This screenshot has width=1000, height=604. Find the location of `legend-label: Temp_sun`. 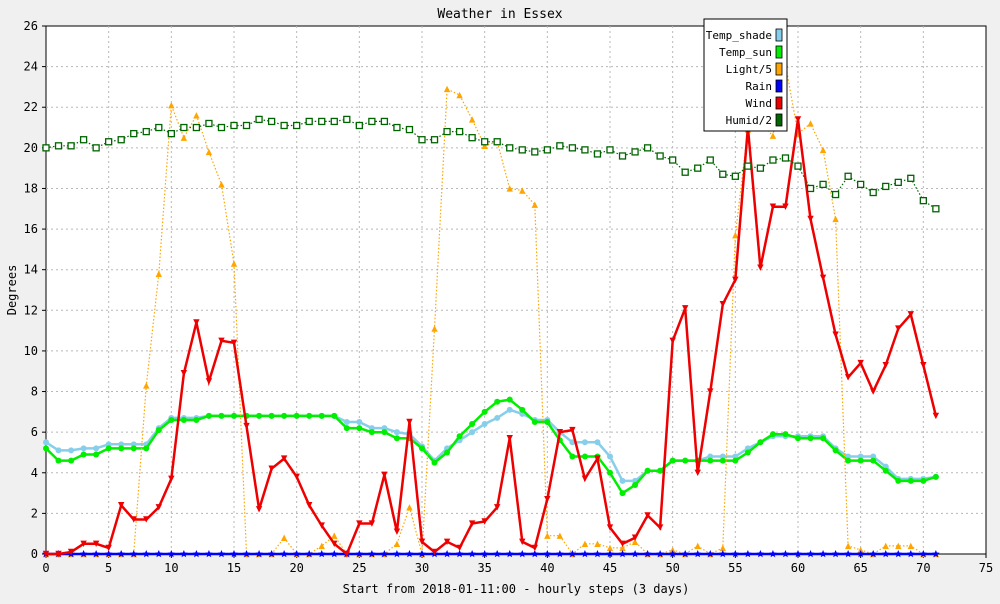

legend-label: Temp_sun is located at coordinates (745, 52).